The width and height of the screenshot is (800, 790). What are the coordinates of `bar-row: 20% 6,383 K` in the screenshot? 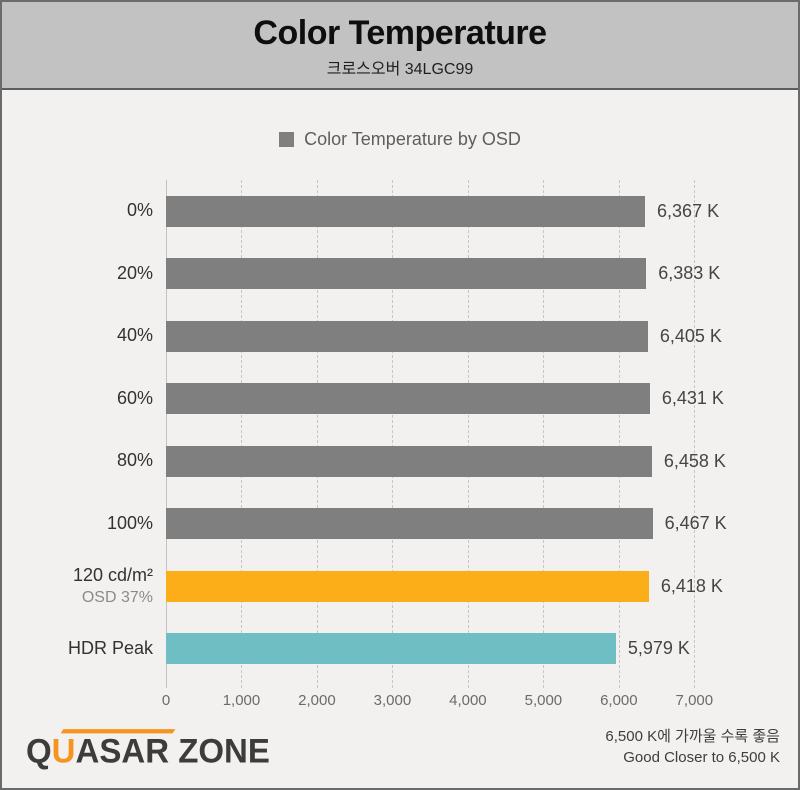 It's located at (400, 274).